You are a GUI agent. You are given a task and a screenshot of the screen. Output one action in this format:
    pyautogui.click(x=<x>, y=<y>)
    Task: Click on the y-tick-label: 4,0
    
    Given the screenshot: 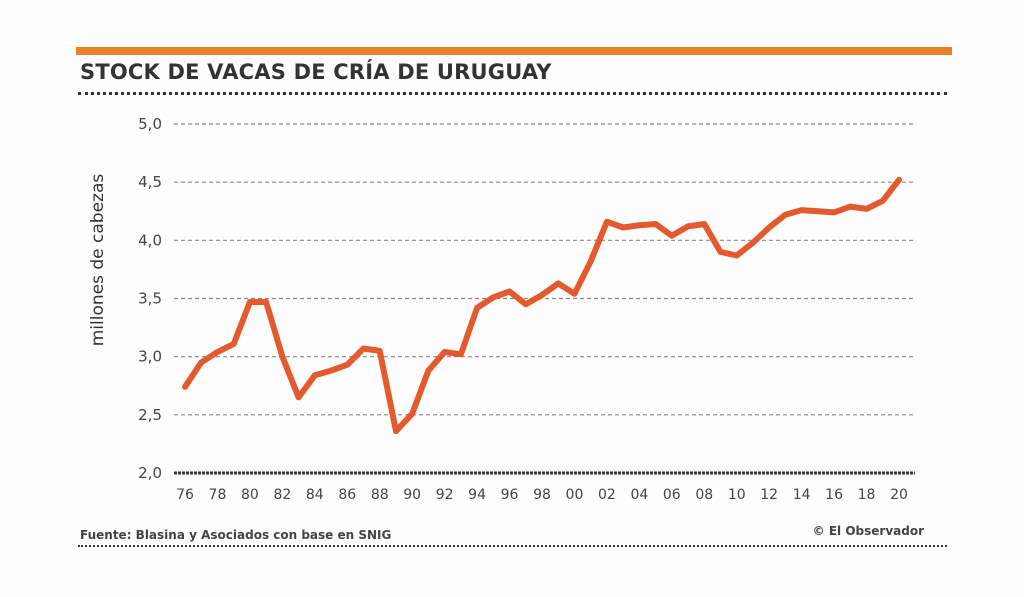 What is the action you would take?
    pyautogui.click(x=150, y=240)
    